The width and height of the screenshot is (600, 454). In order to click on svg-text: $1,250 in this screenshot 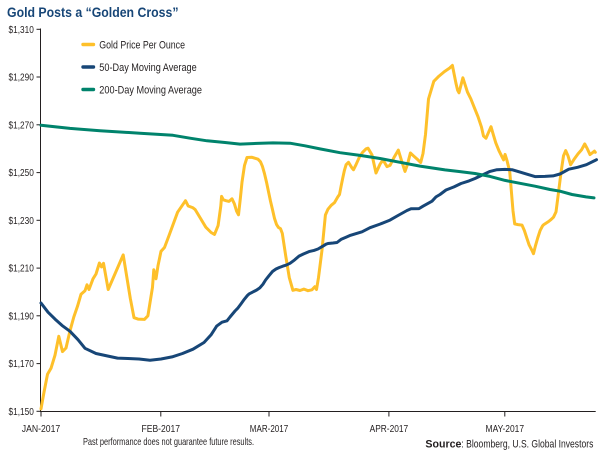, I will do `click(22, 173)`.